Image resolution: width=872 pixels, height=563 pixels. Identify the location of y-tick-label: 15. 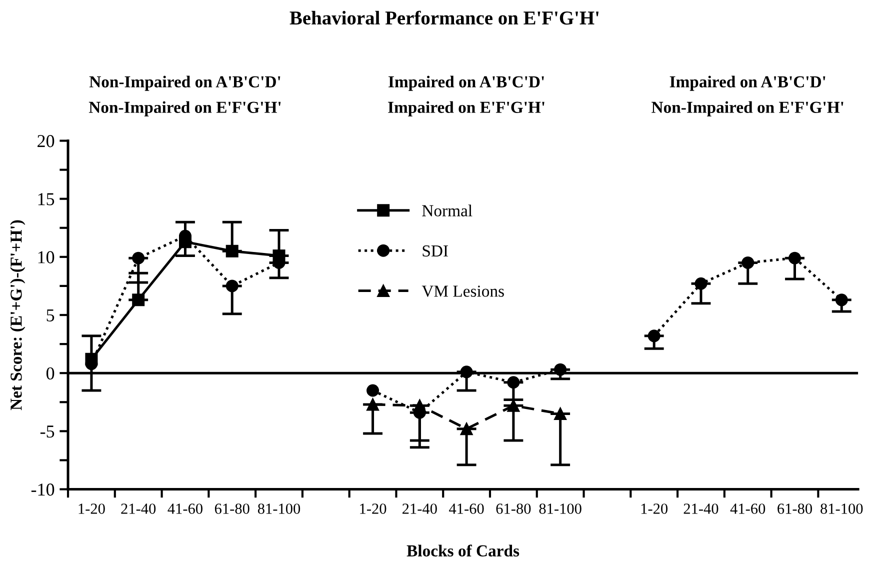
(46, 199).